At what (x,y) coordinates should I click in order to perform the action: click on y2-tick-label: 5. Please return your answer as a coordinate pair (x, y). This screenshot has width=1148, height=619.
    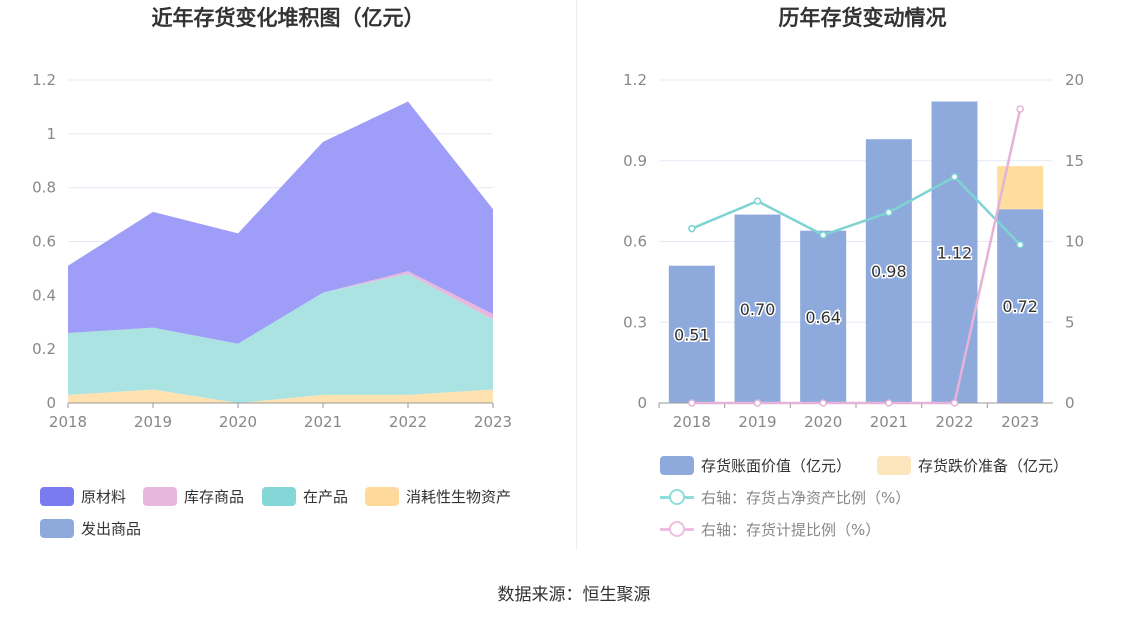
    Looking at the image, I should click on (1070, 322).